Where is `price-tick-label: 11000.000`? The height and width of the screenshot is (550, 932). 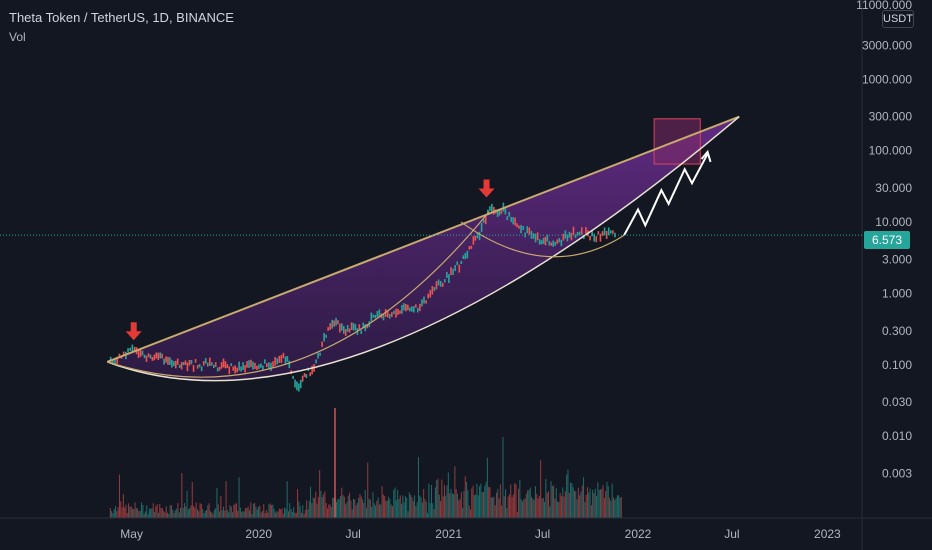 price-tick-label: 11000.000 is located at coordinates (884, 6).